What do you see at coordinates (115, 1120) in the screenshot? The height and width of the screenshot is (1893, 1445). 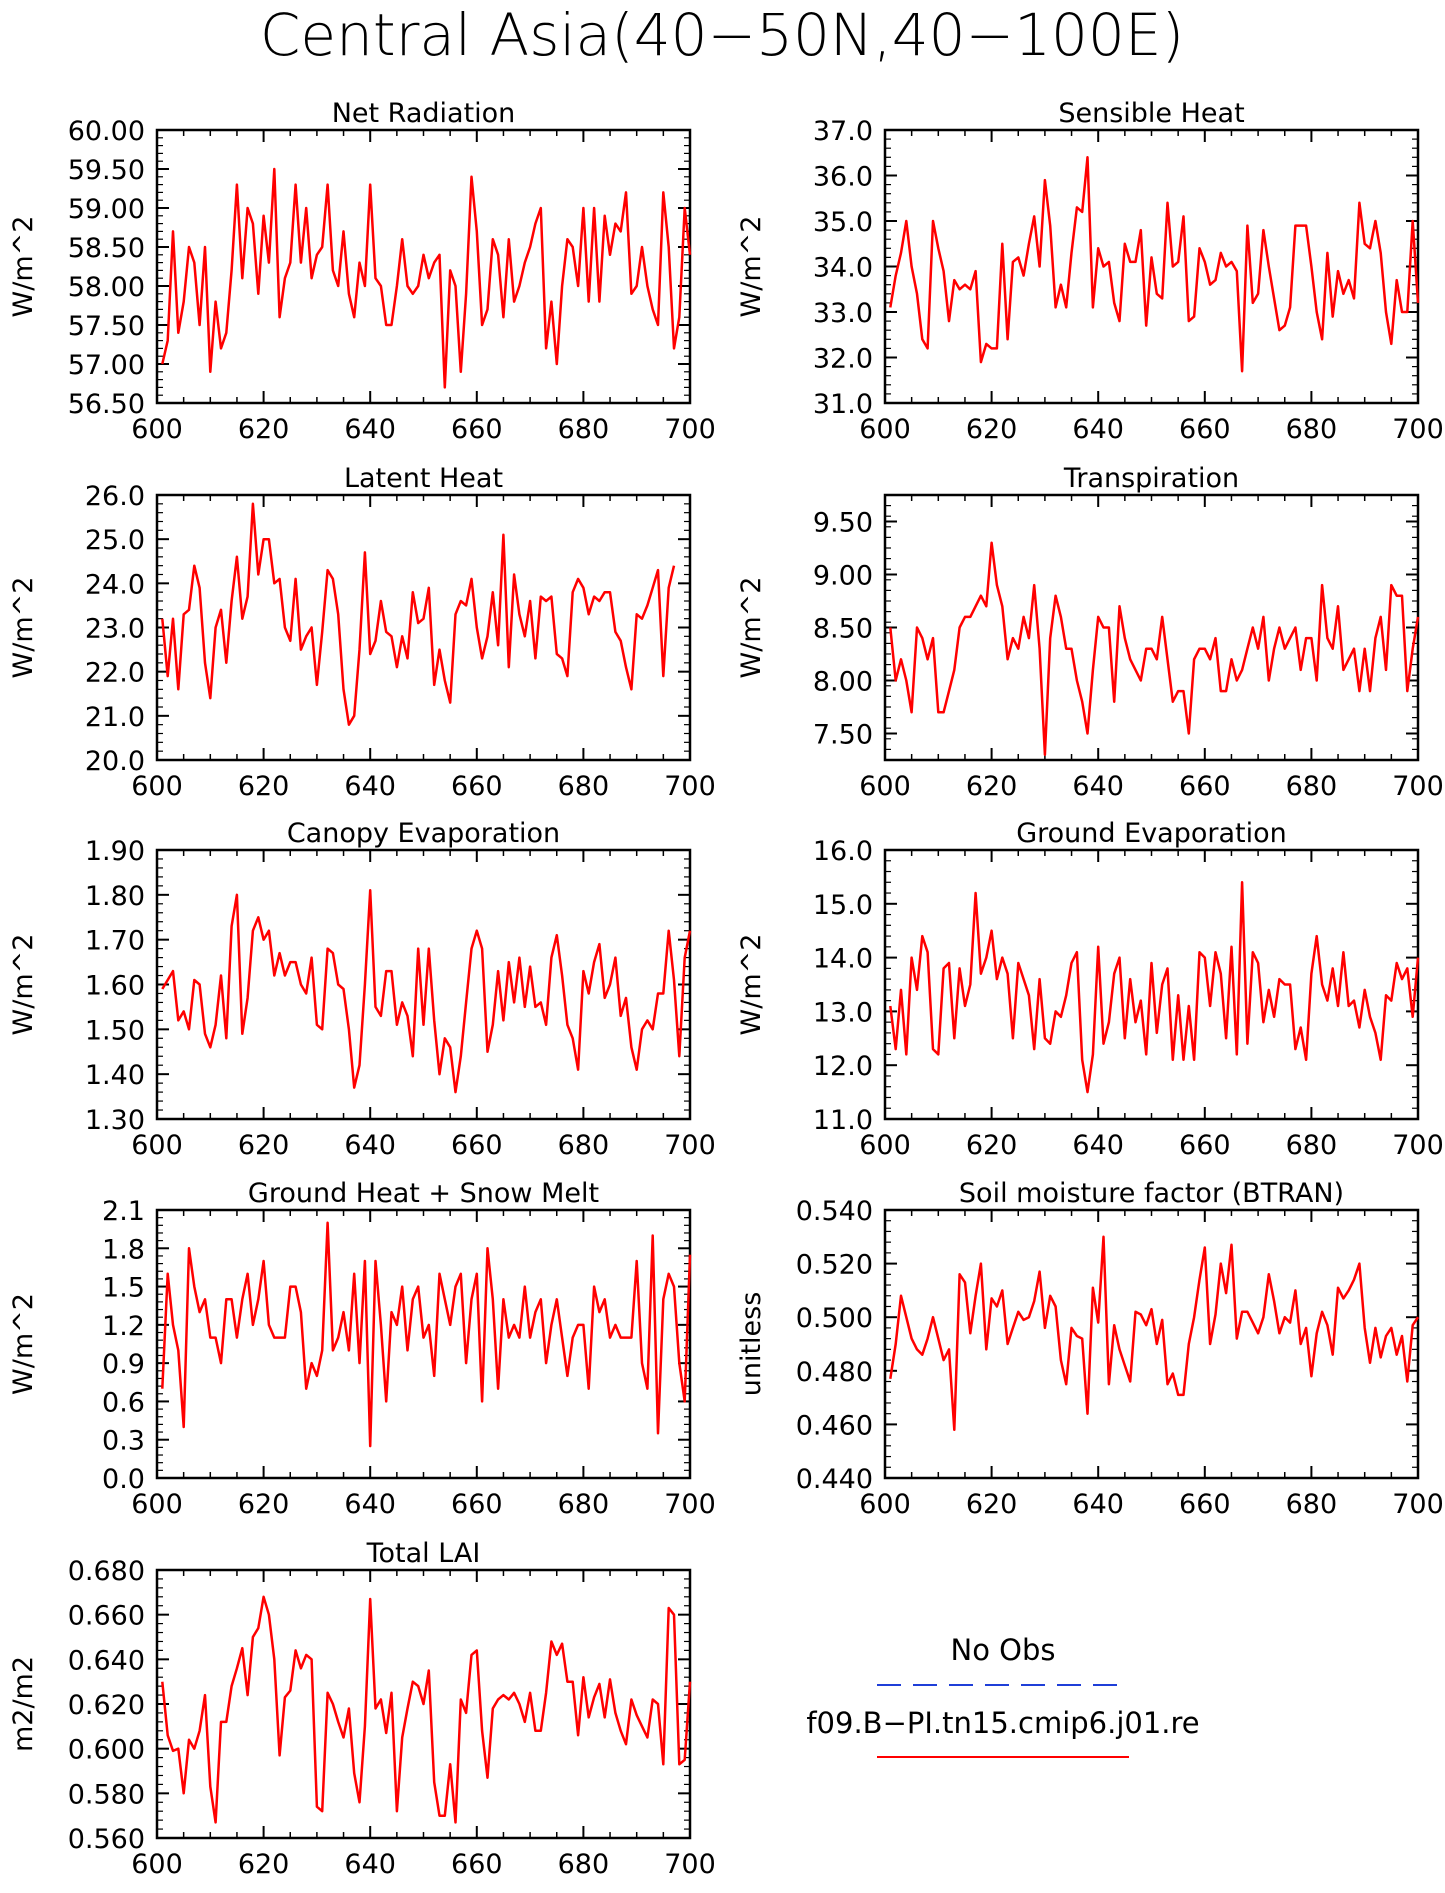 I see `y-tick-label: 1.30` at bounding box center [115, 1120].